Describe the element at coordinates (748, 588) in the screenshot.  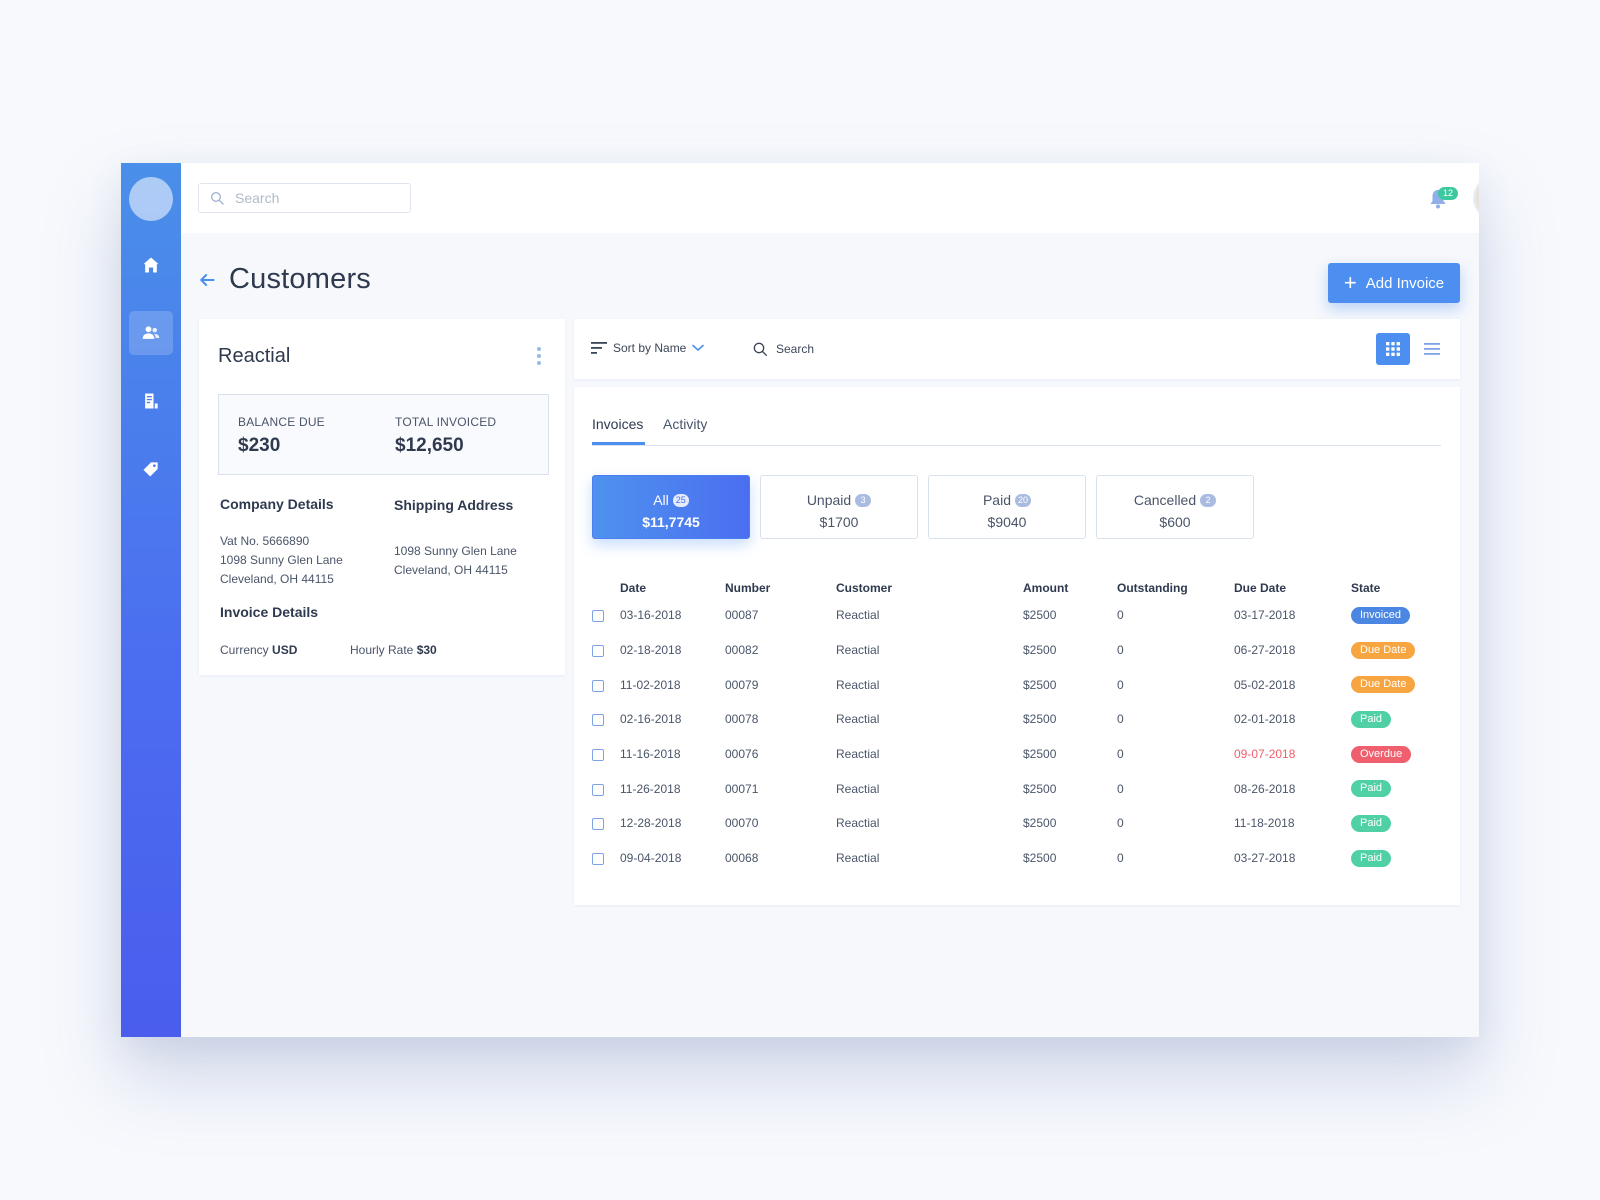
I see `header-number: Number` at that location.